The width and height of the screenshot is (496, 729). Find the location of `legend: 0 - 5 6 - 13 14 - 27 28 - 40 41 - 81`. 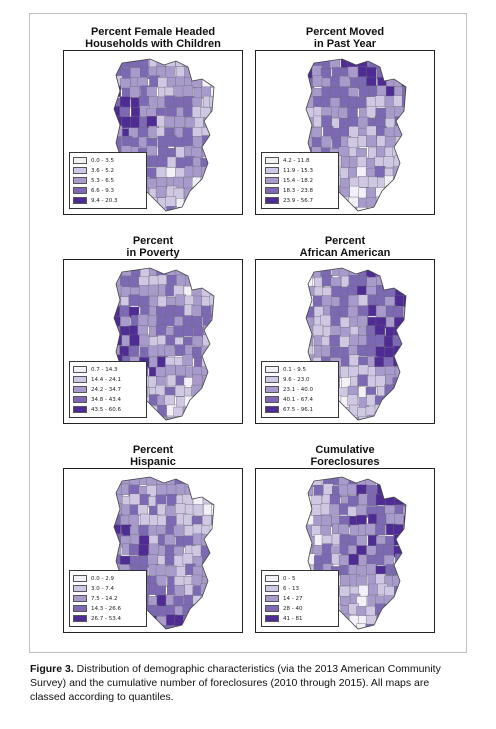

legend: 0 - 5 6 - 13 14 - 27 28 - 40 41 - 81 is located at coordinates (300, 598).